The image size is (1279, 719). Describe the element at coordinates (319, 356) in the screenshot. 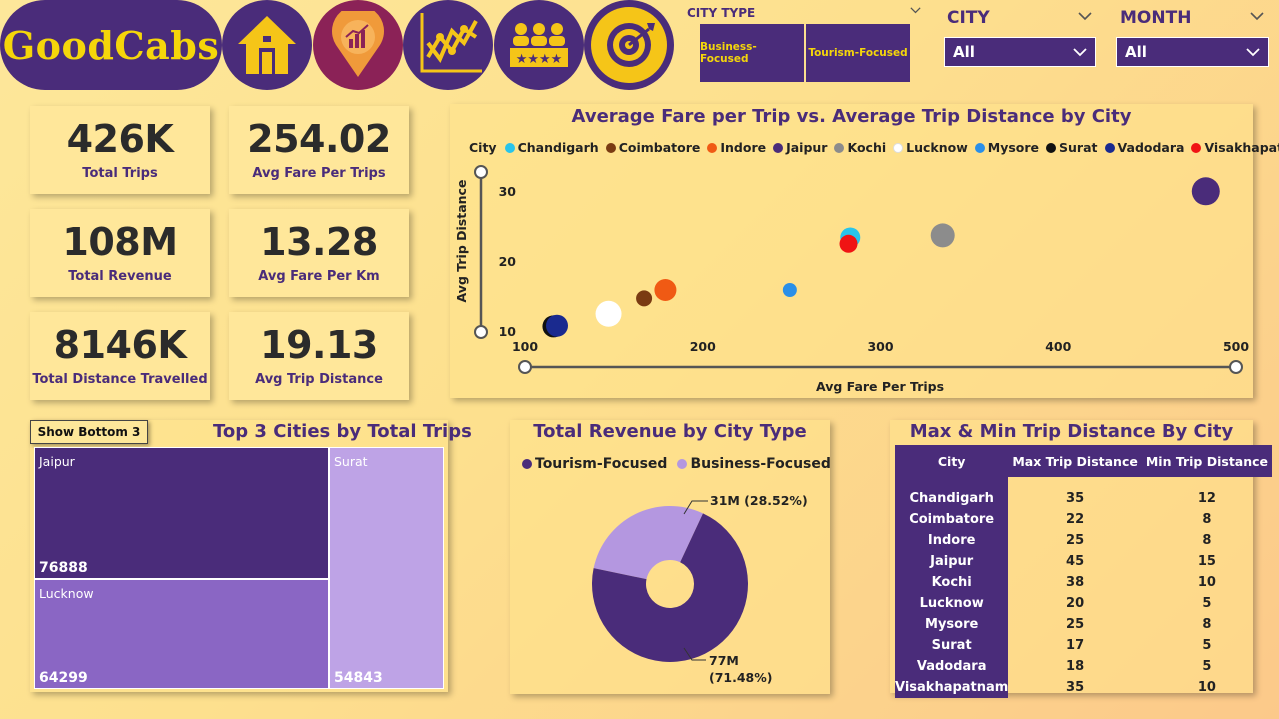

I see `kpi-avg-trip-distance: 19.13 Avg Trip Distance` at that location.